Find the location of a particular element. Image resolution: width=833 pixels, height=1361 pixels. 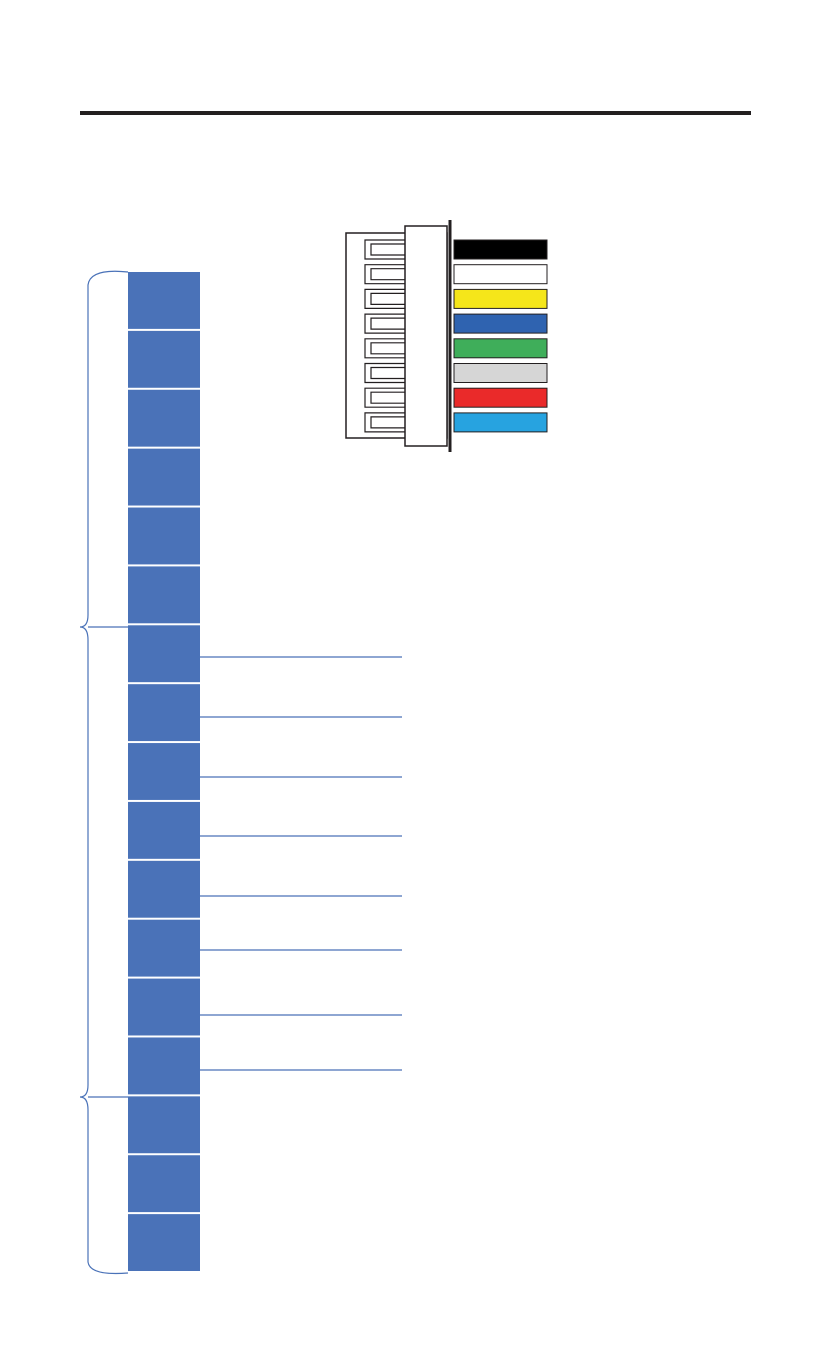

connector is located at coordinates (446, 336).